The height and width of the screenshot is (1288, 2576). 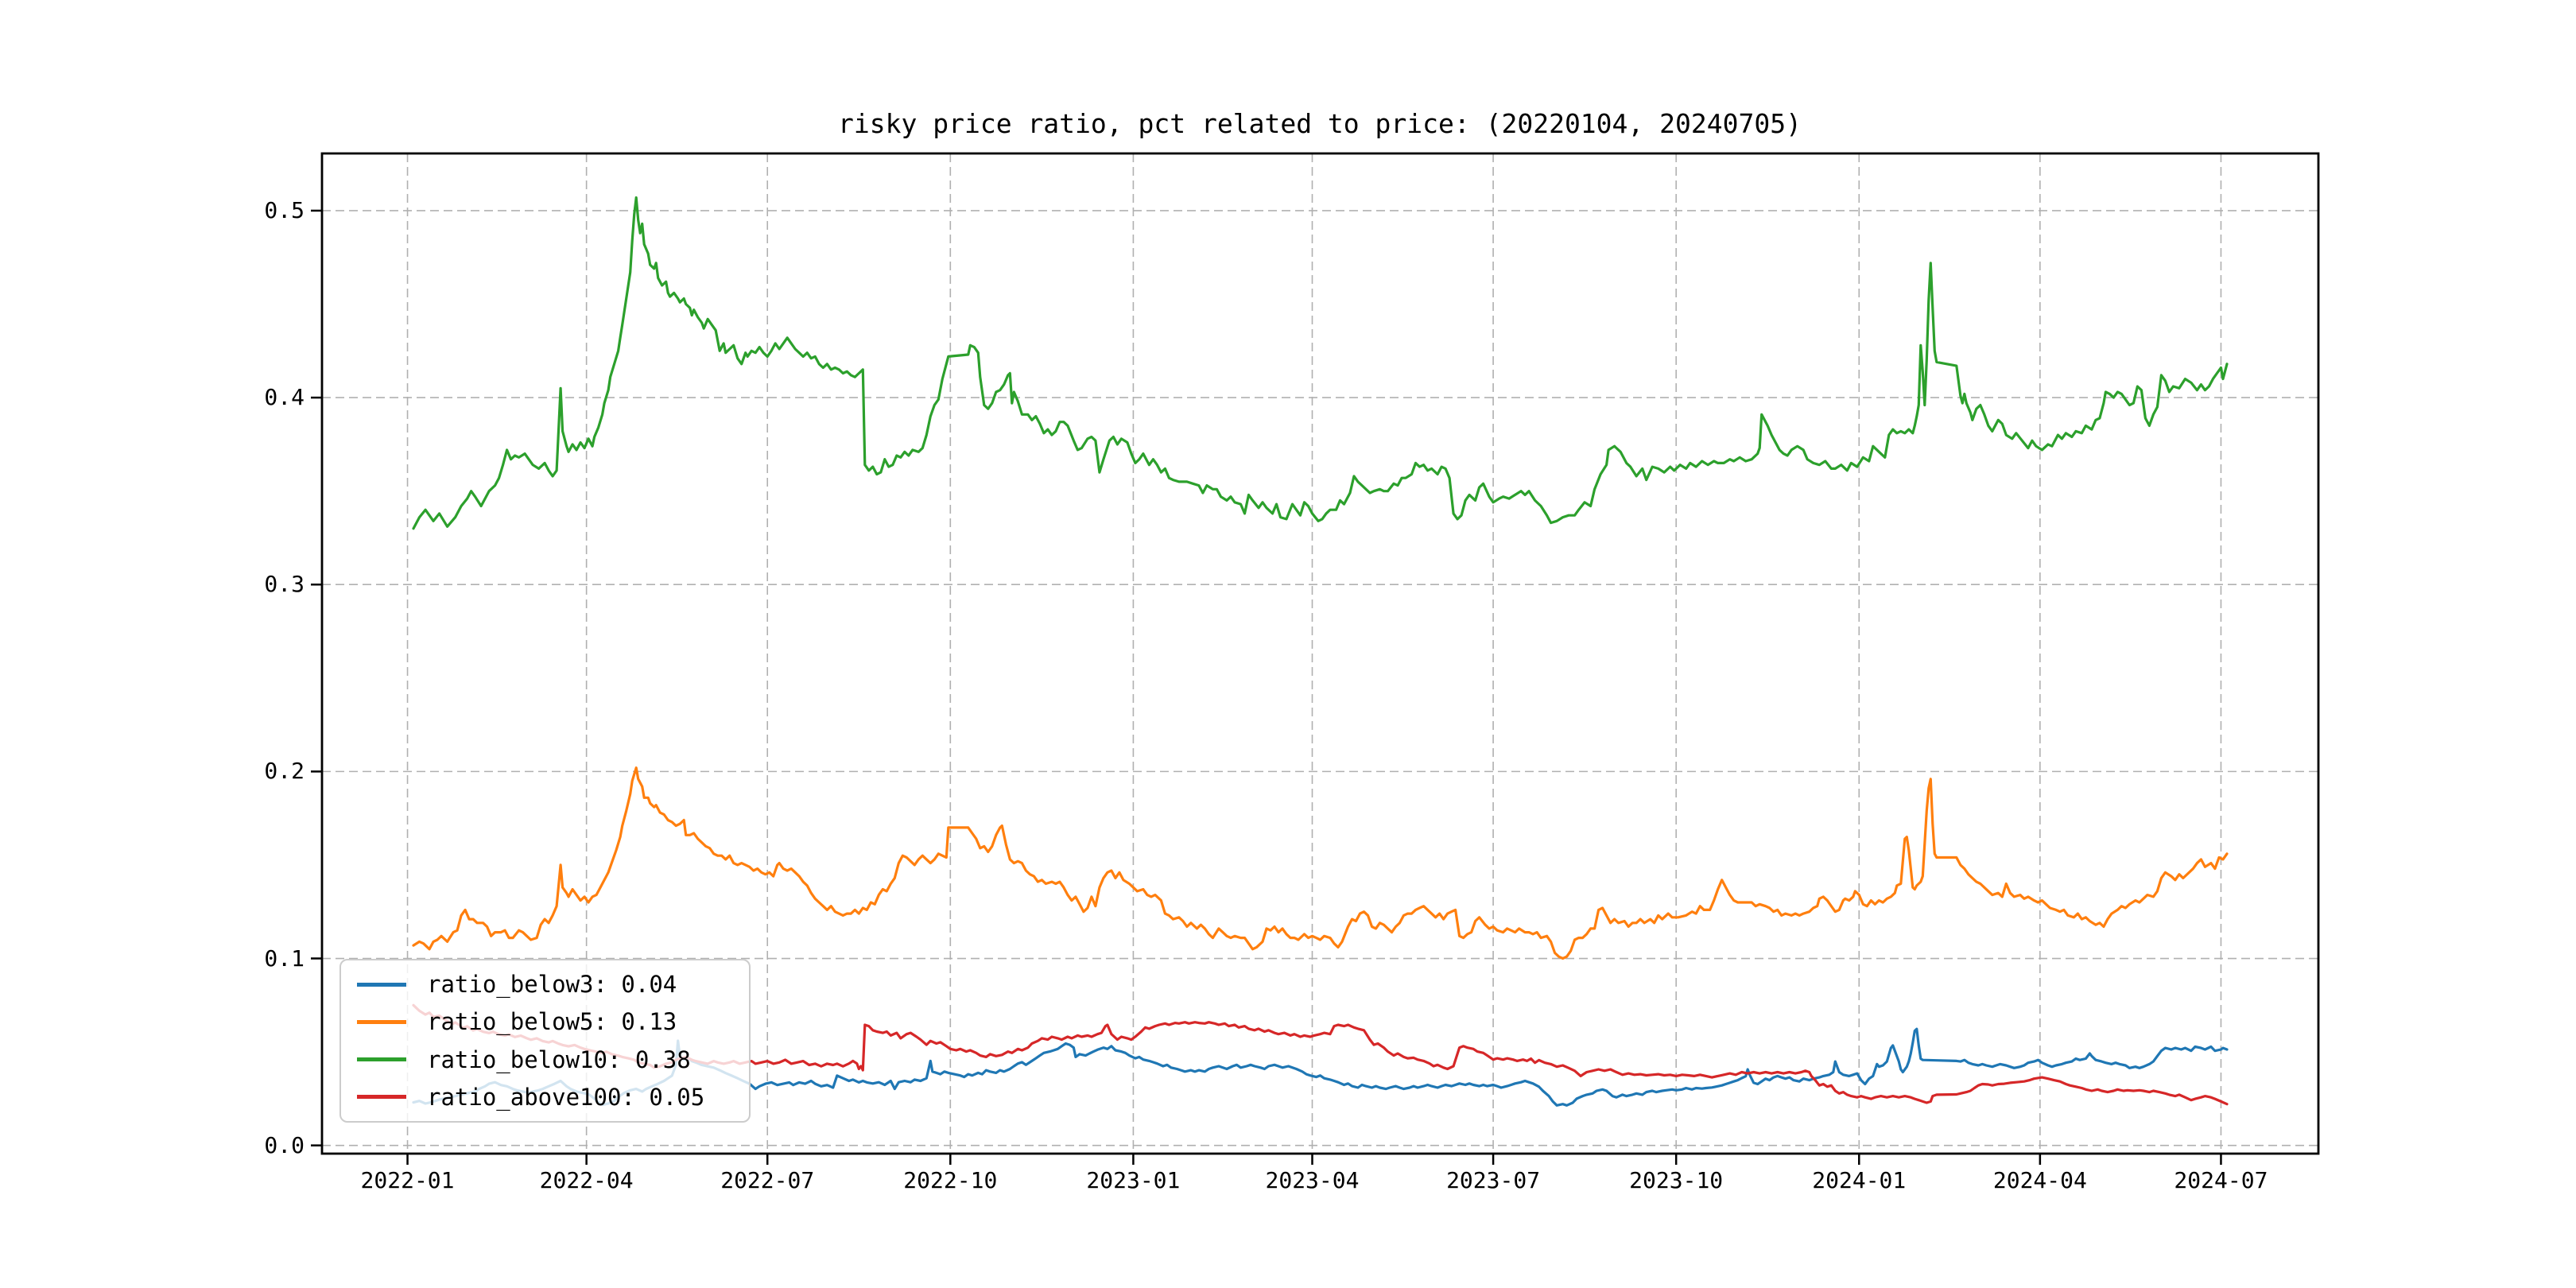 I want to click on legend-item-label: ratio_below5: 0.13, so click(x=552, y=1022).